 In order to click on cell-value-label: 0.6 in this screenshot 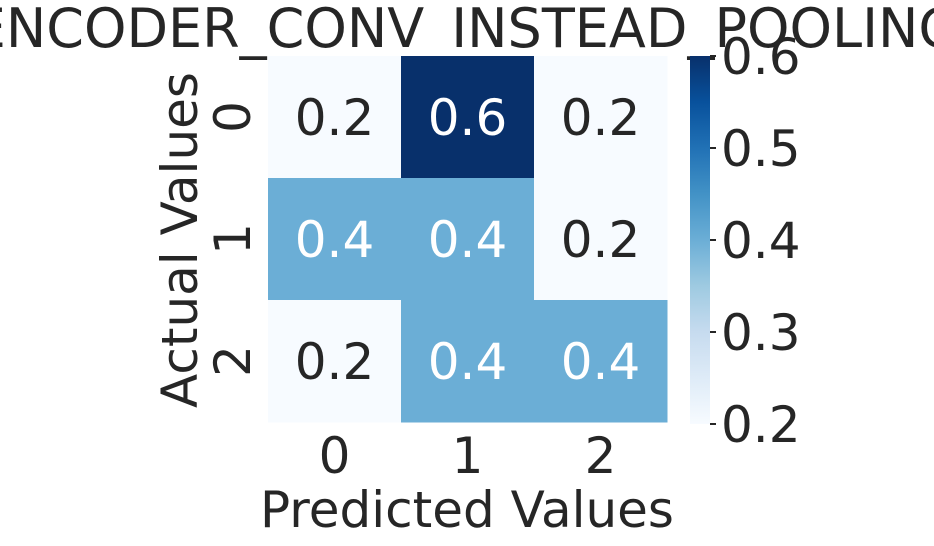, I will do `click(468, 118)`.